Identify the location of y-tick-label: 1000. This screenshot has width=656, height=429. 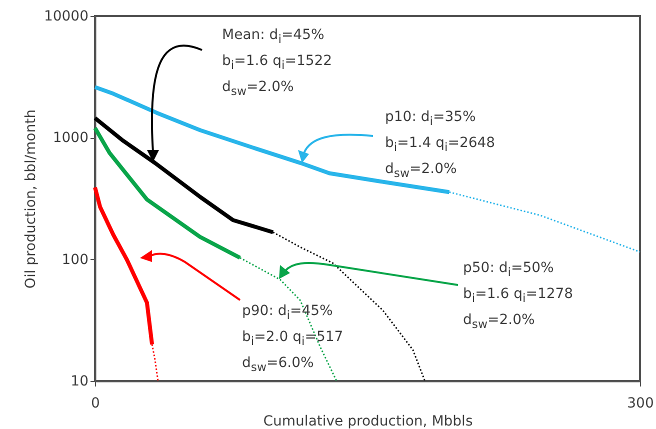
(70, 138).